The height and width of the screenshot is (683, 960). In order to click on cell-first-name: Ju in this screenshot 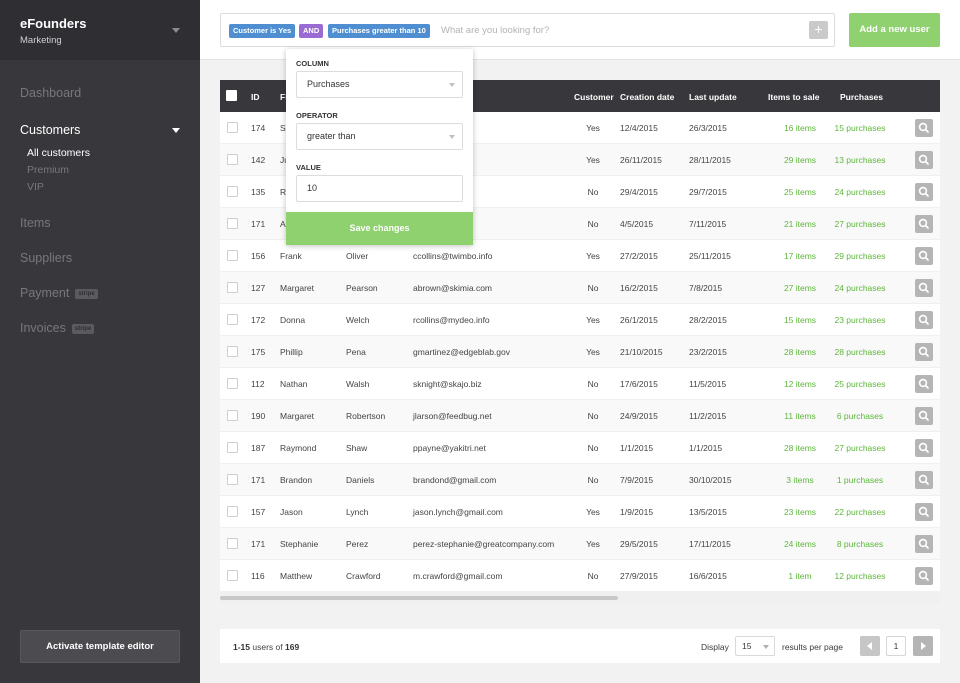, I will do `click(284, 160)`.